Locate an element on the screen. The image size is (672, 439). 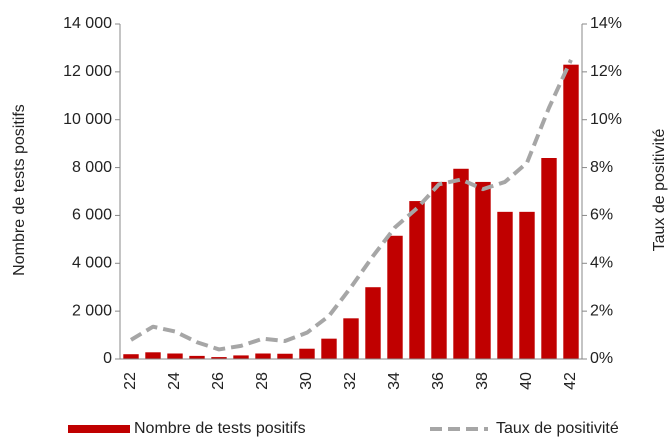
y2-tick-label: 6% is located at coordinates (601, 215).